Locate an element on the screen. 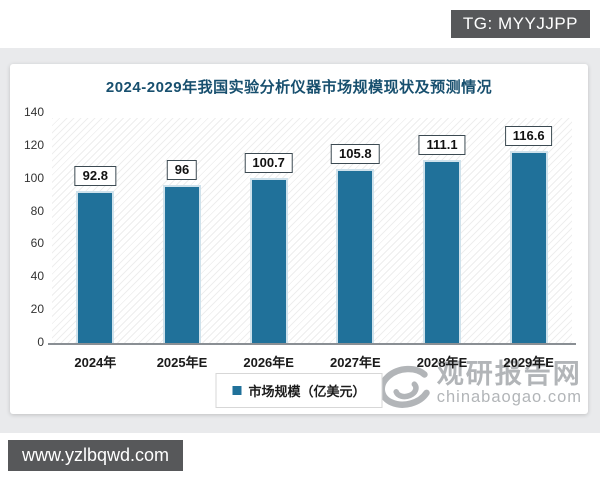  x-axis-label: 2024年 is located at coordinates (95, 362).